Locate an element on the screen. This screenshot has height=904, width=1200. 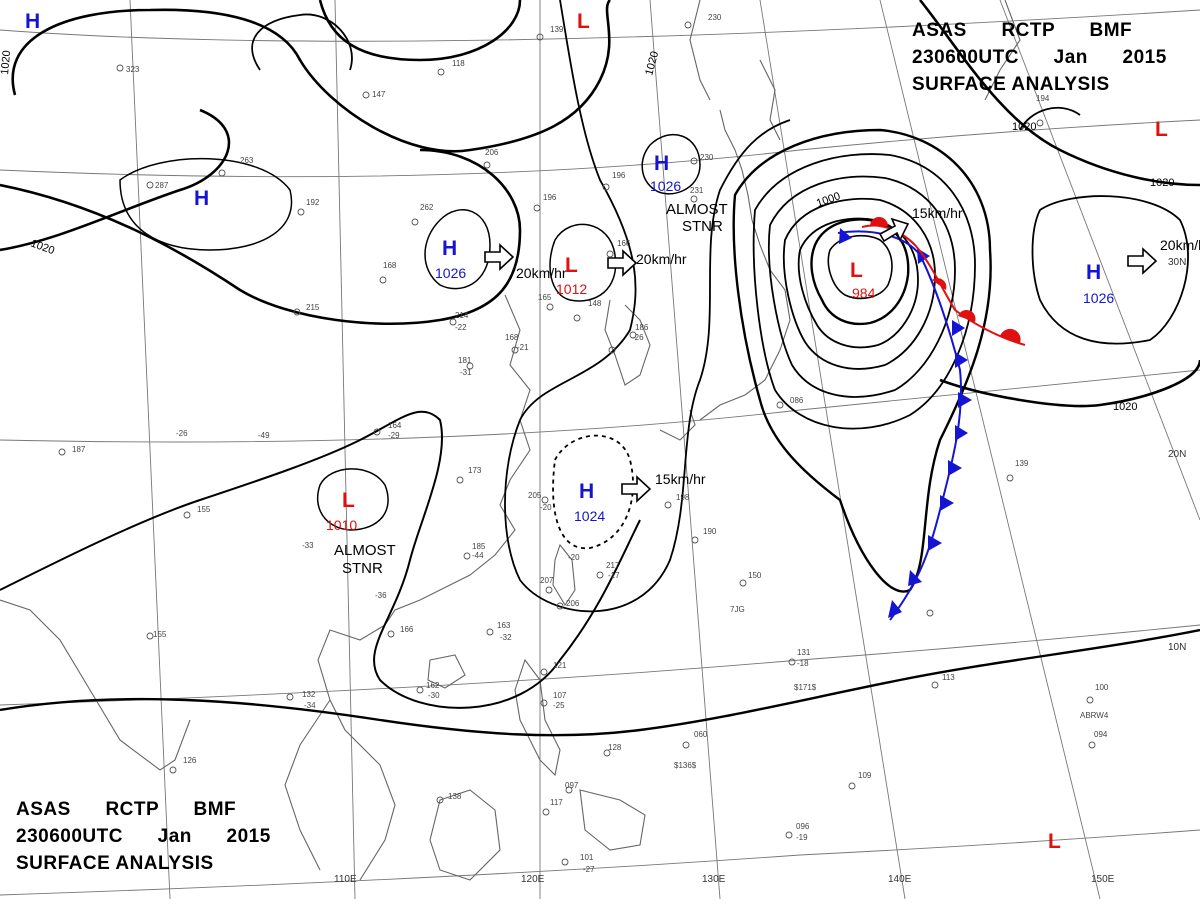
station-dewpoint: -19 is located at coordinates (802, 837).